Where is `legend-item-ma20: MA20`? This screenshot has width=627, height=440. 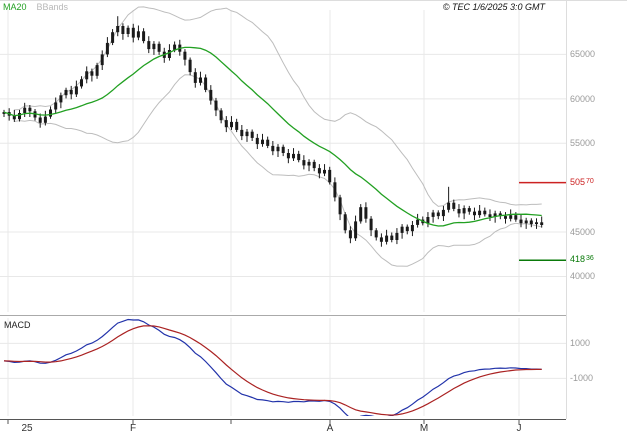 legend-item-ma20: MA20 is located at coordinates (15, 7).